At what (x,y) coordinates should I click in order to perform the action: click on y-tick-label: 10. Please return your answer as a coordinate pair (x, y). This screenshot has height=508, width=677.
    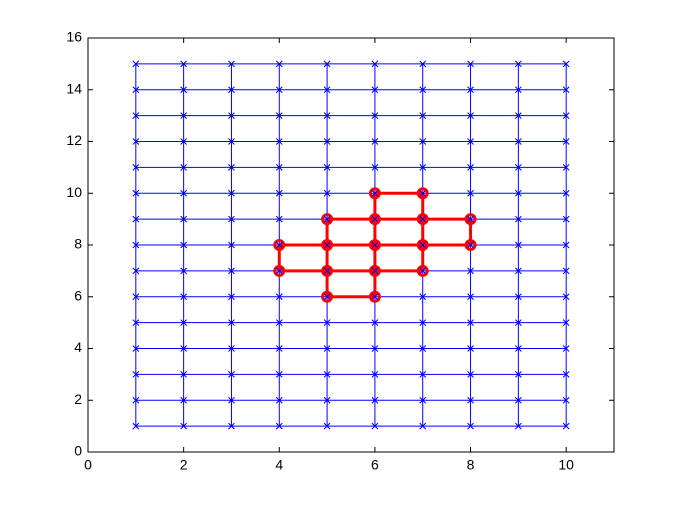
    Looking at the image, I should click on (74, 192).